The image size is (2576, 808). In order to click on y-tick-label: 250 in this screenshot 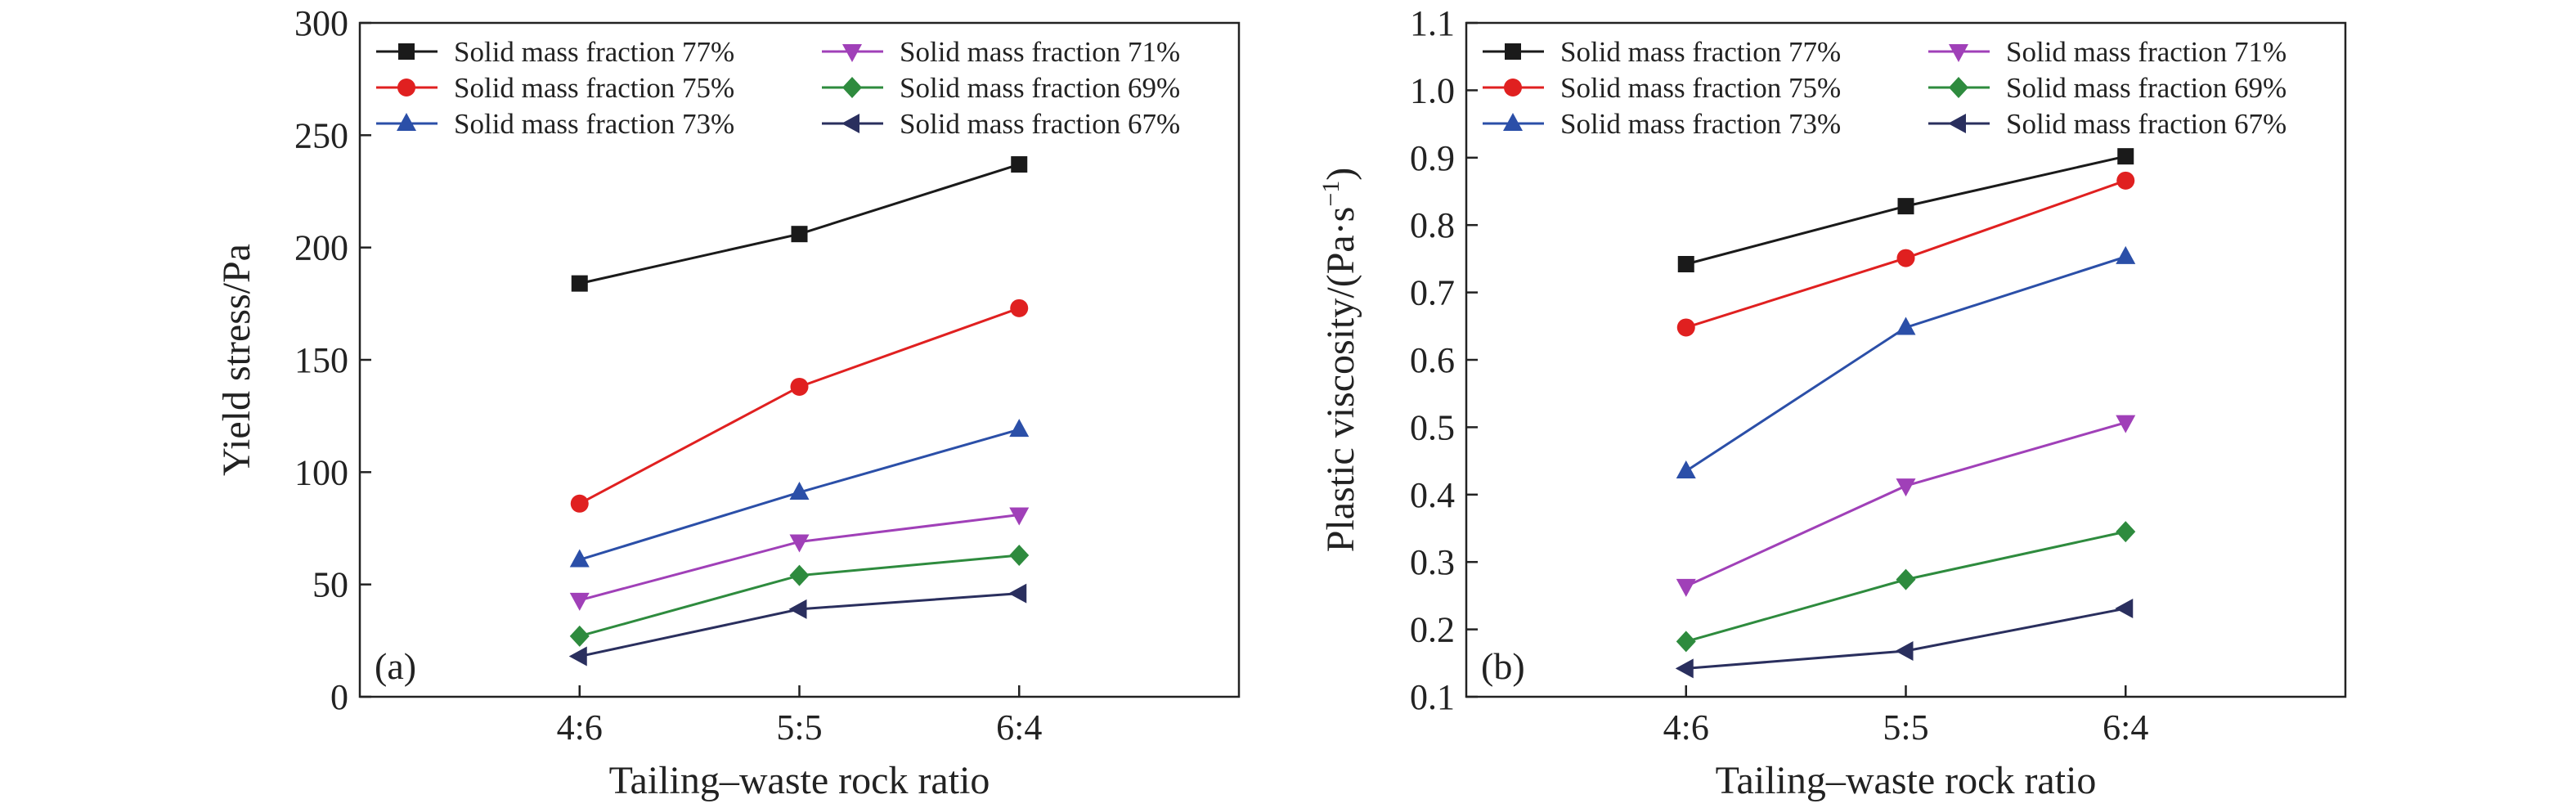, I will do `click(321, 135)`.